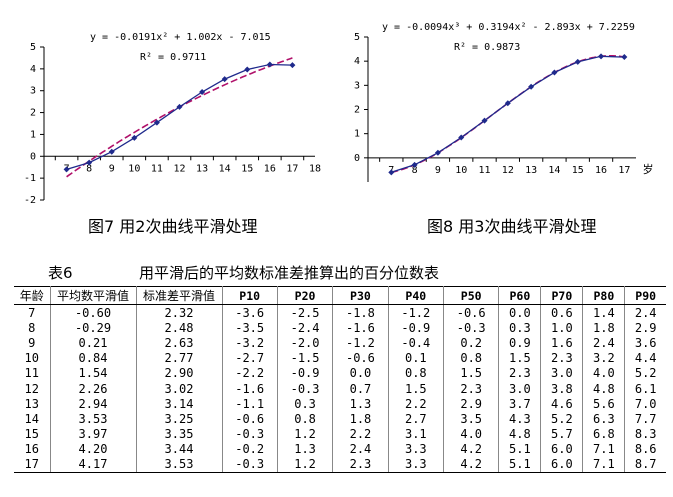 The image size is (673, 497). Describe the element at coordinates (33, 113) in the screenshot. I see `y-tick-label: 2` at that location.